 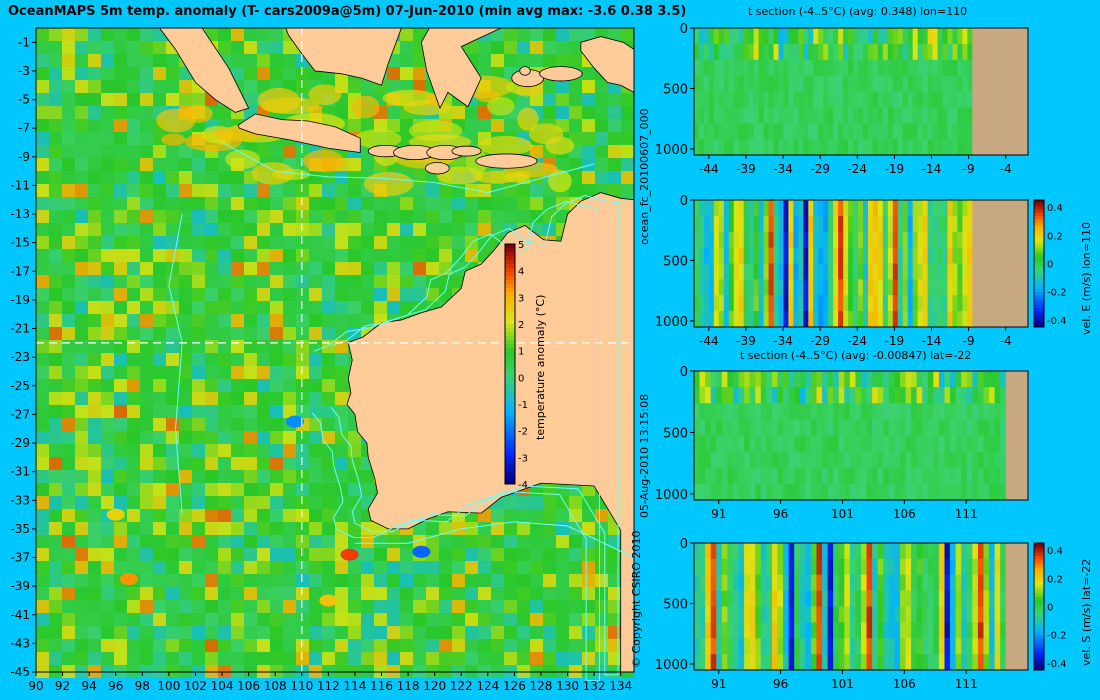 What do you see at coordinates (510, 266) in the screenshot?
I see `colorbar-cell` at bounding box center [510, 266].